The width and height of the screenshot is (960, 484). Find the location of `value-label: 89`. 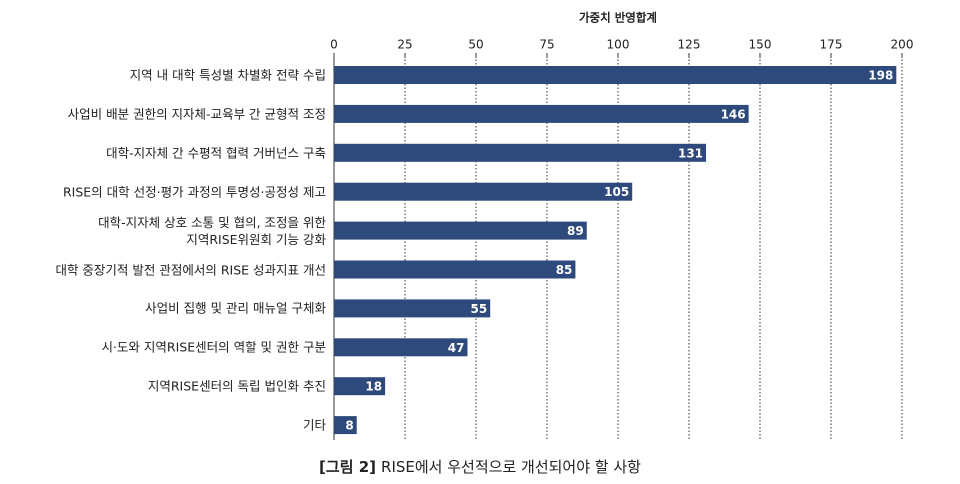

value-label: 89 is located at coordinates (575, 231).